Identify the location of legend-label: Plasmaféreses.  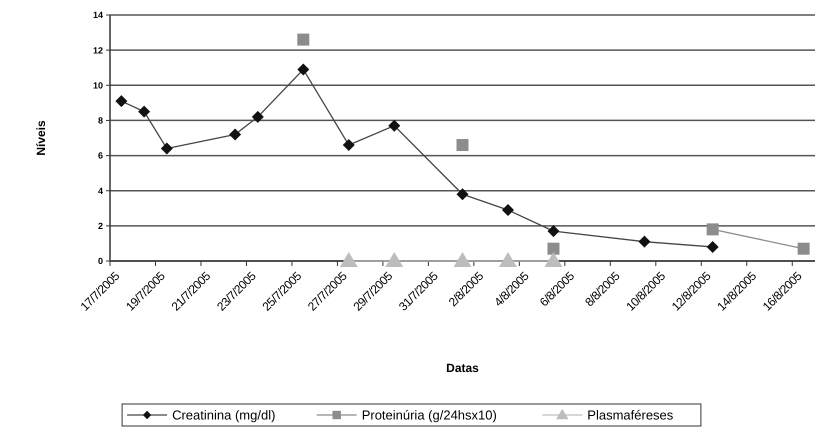
(630, 415).